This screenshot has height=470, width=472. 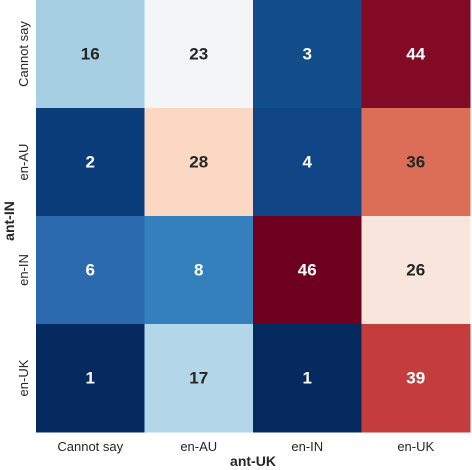 What do you see at coordinates (23, 270) in the screenshot?
I see `y-tick-label: en-IN` at bounding box center [23, 270].